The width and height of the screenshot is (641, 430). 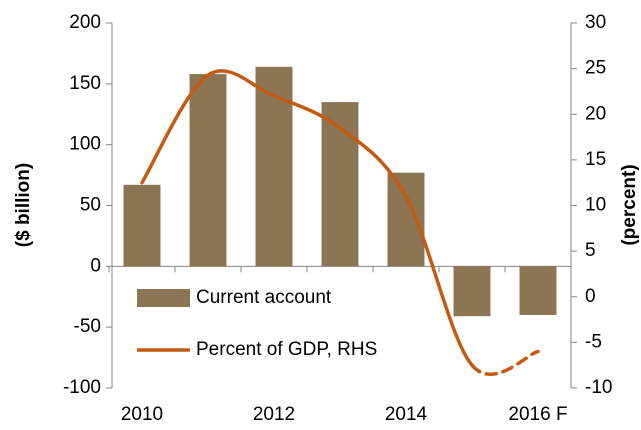 What do you see at coordinates (406, 414) in the screenshot?
I see `x-tick-label: 2014` at bounding box center [406, 414].